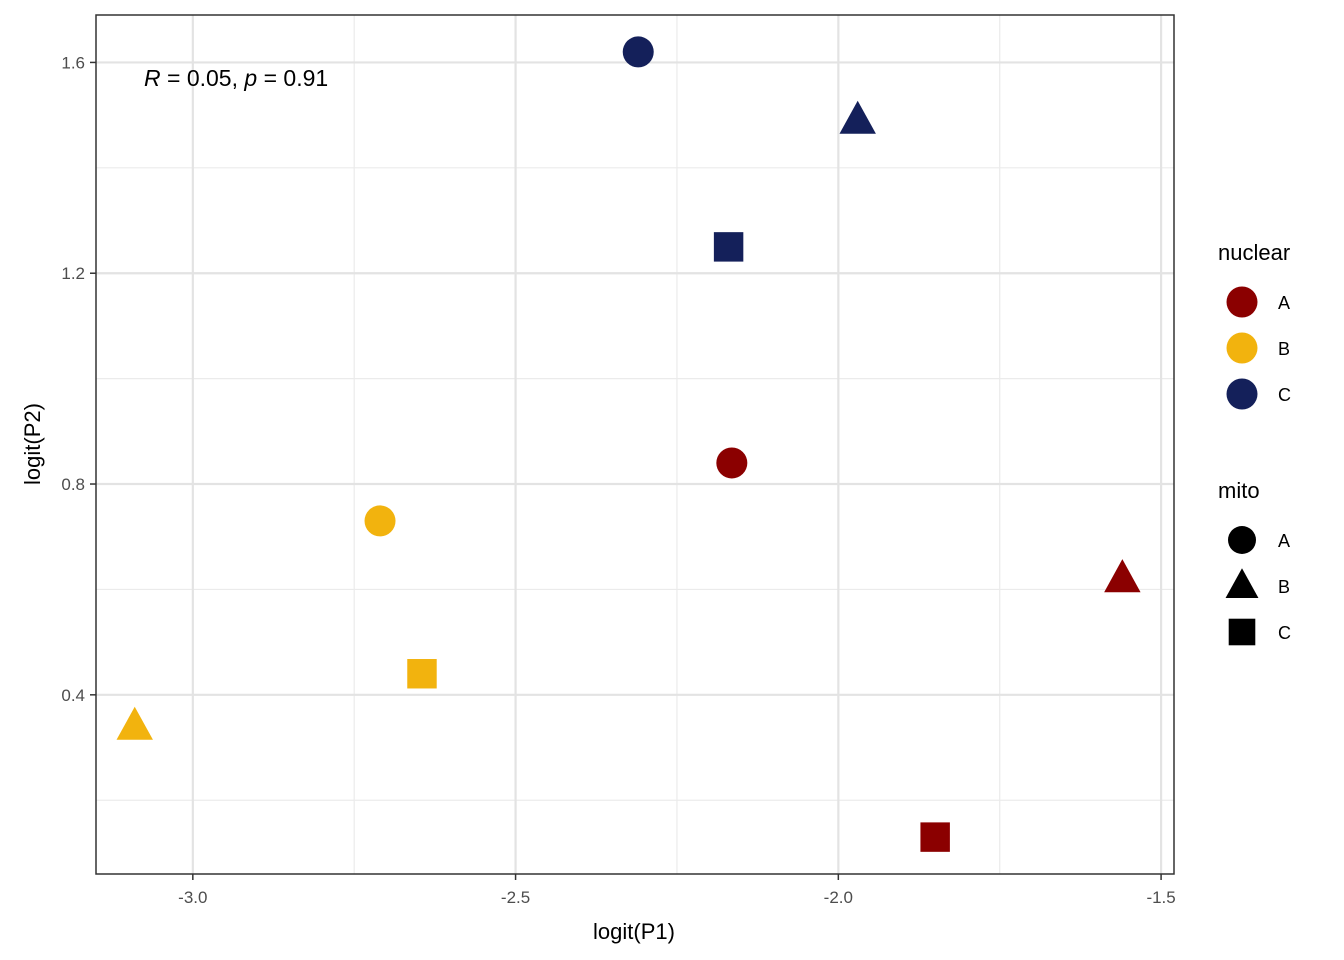 The image size is (1344, 960). Describe the element at coordinates (134, 723) in the screenshot. I see `point-nuclear-b-mito-b-triangle` at that location.